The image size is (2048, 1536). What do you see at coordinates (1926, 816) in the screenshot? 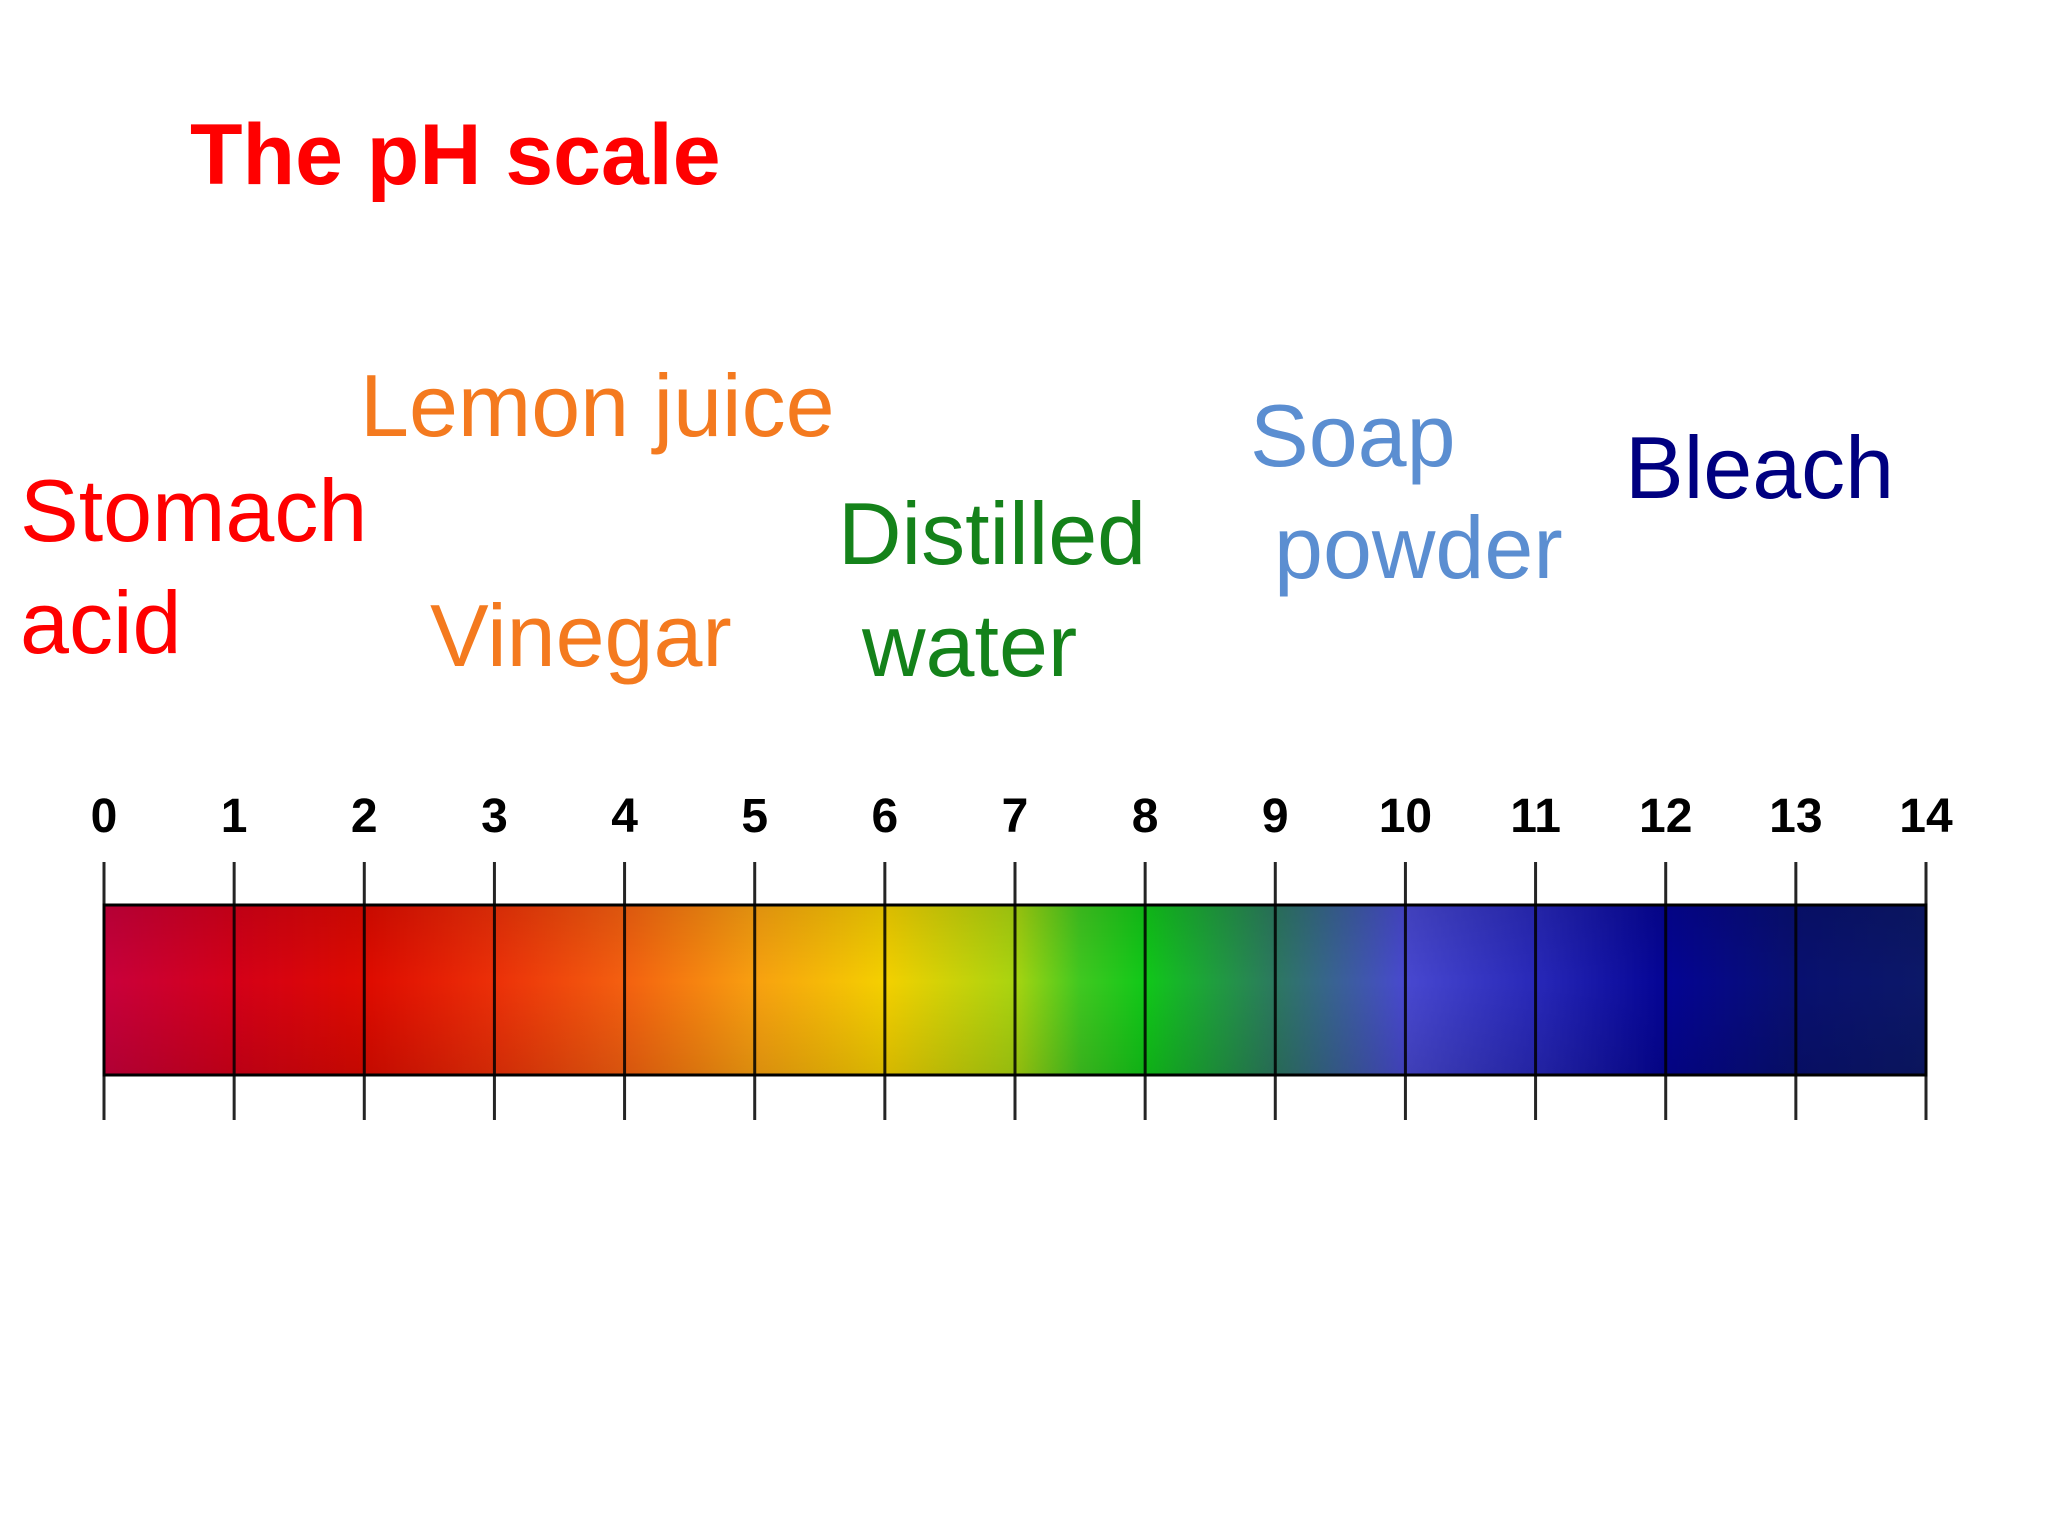
I see `tick-label-14: 14` at bounding box center [1926, 816].